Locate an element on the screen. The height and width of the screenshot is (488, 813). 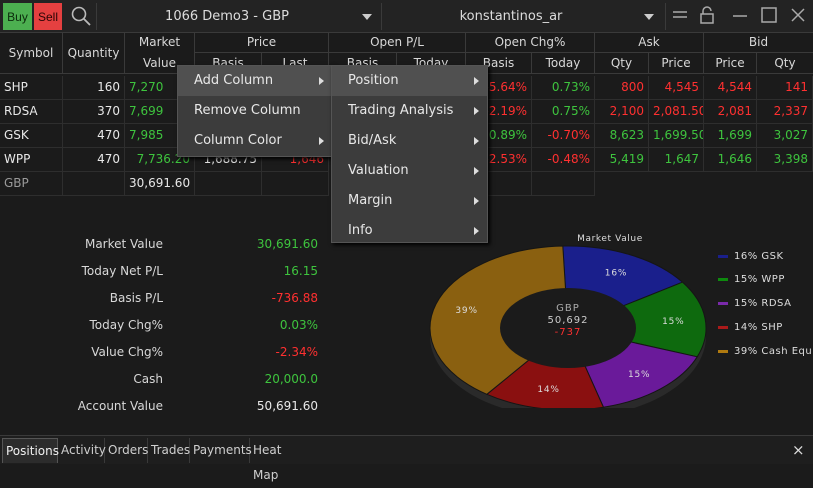
cell-bid-price: 4,544 is located at coordinates (730, 88).